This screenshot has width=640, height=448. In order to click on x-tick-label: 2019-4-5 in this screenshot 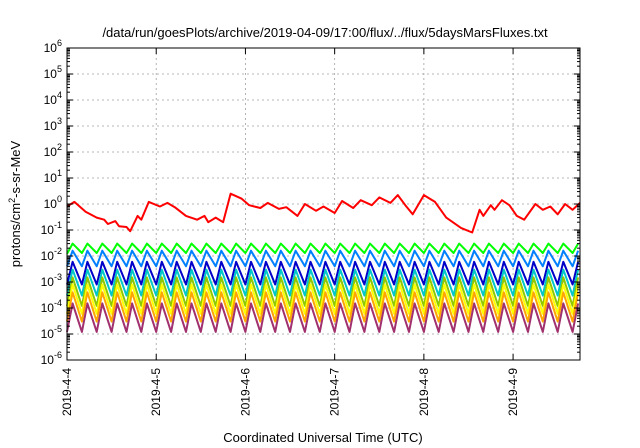, I will do `click(156, 392)`.